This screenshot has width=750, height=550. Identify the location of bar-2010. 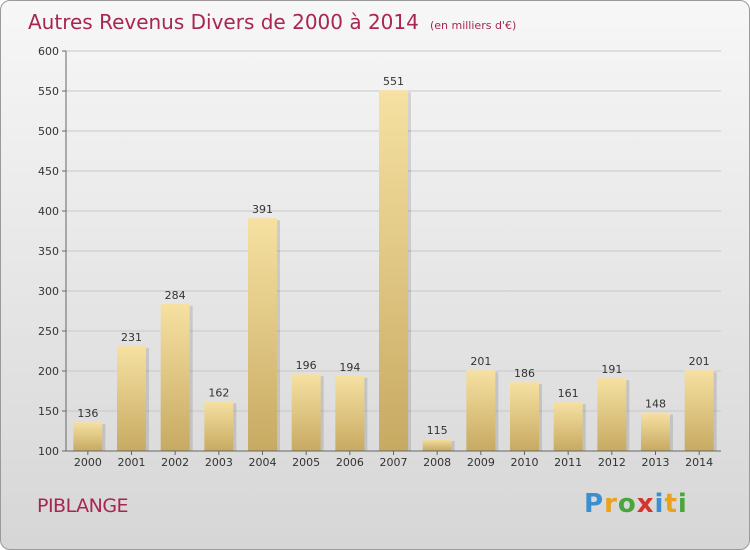
(524, 416).